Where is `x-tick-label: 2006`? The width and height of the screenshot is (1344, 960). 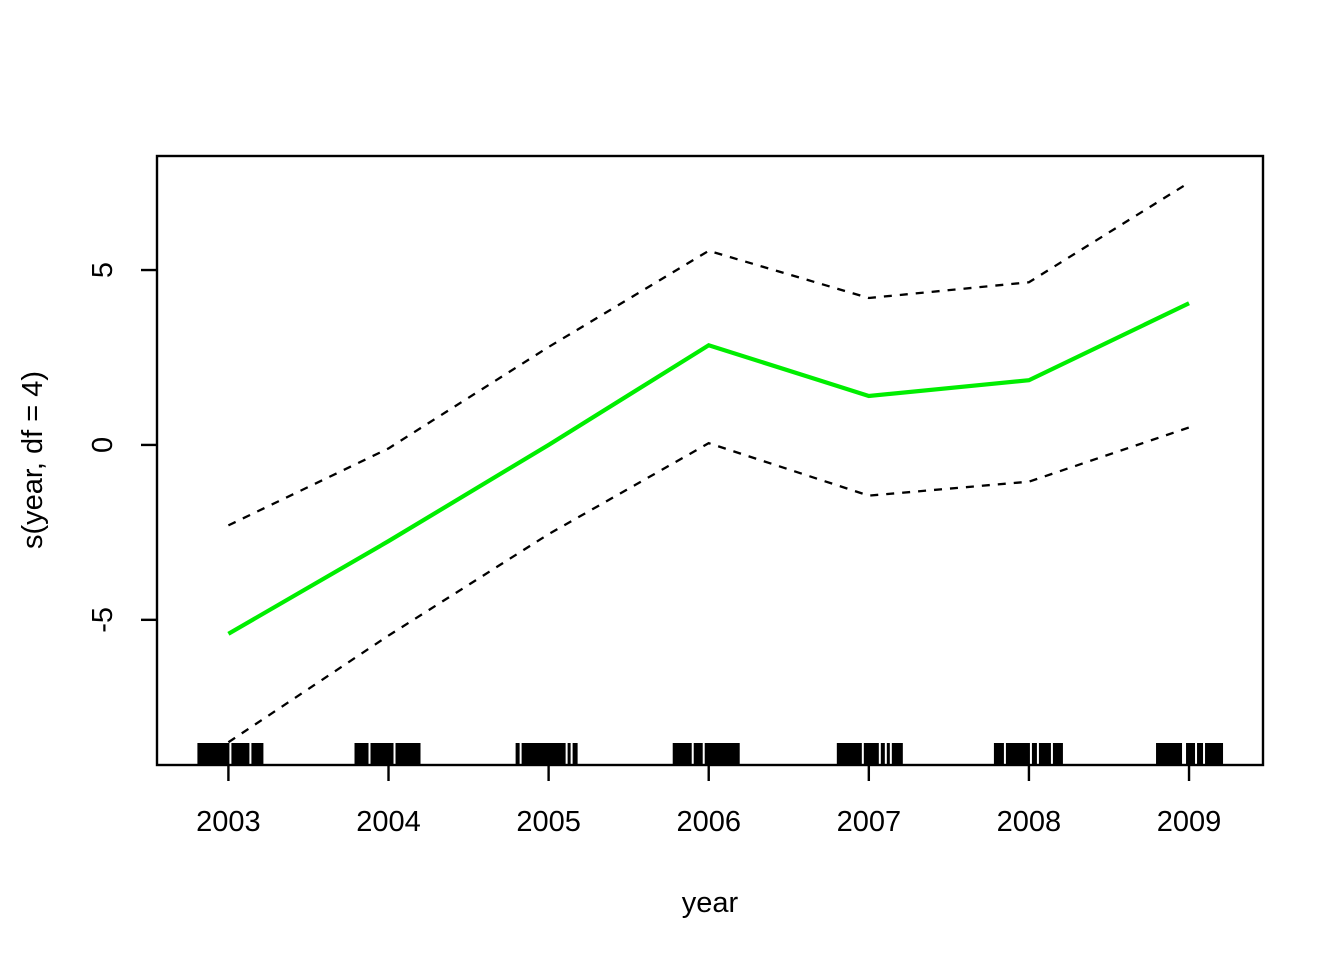
x-tick-label: 2006 is located at coordinates (708, 822).